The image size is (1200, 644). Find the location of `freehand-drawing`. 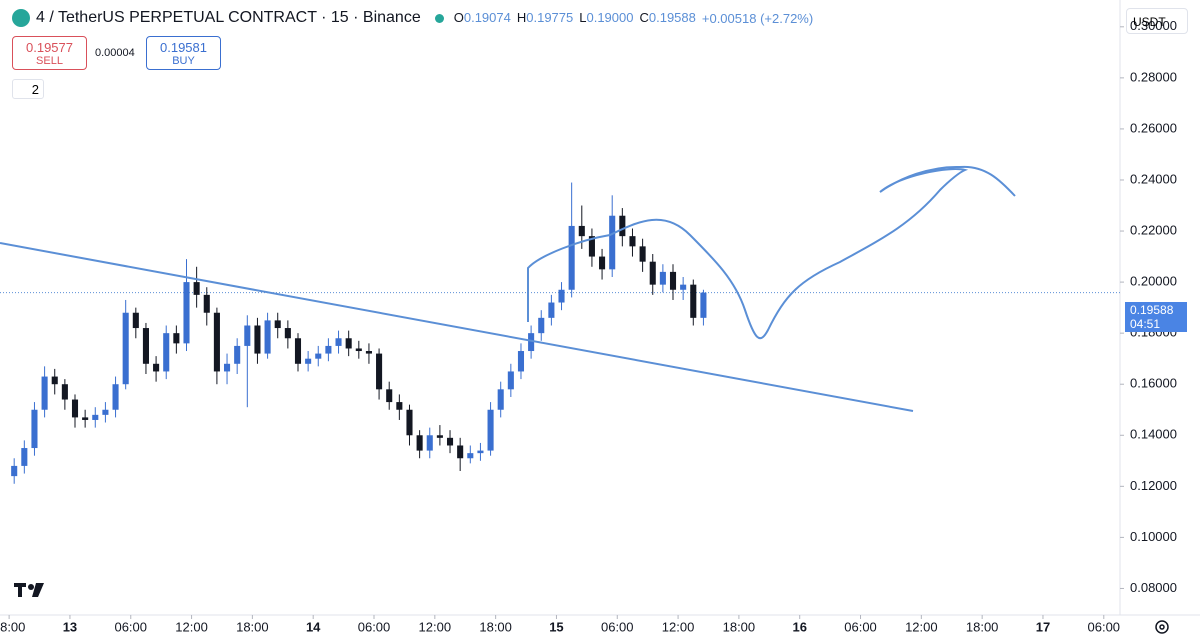

freehand-drawing is located at coordinates (771, 252).